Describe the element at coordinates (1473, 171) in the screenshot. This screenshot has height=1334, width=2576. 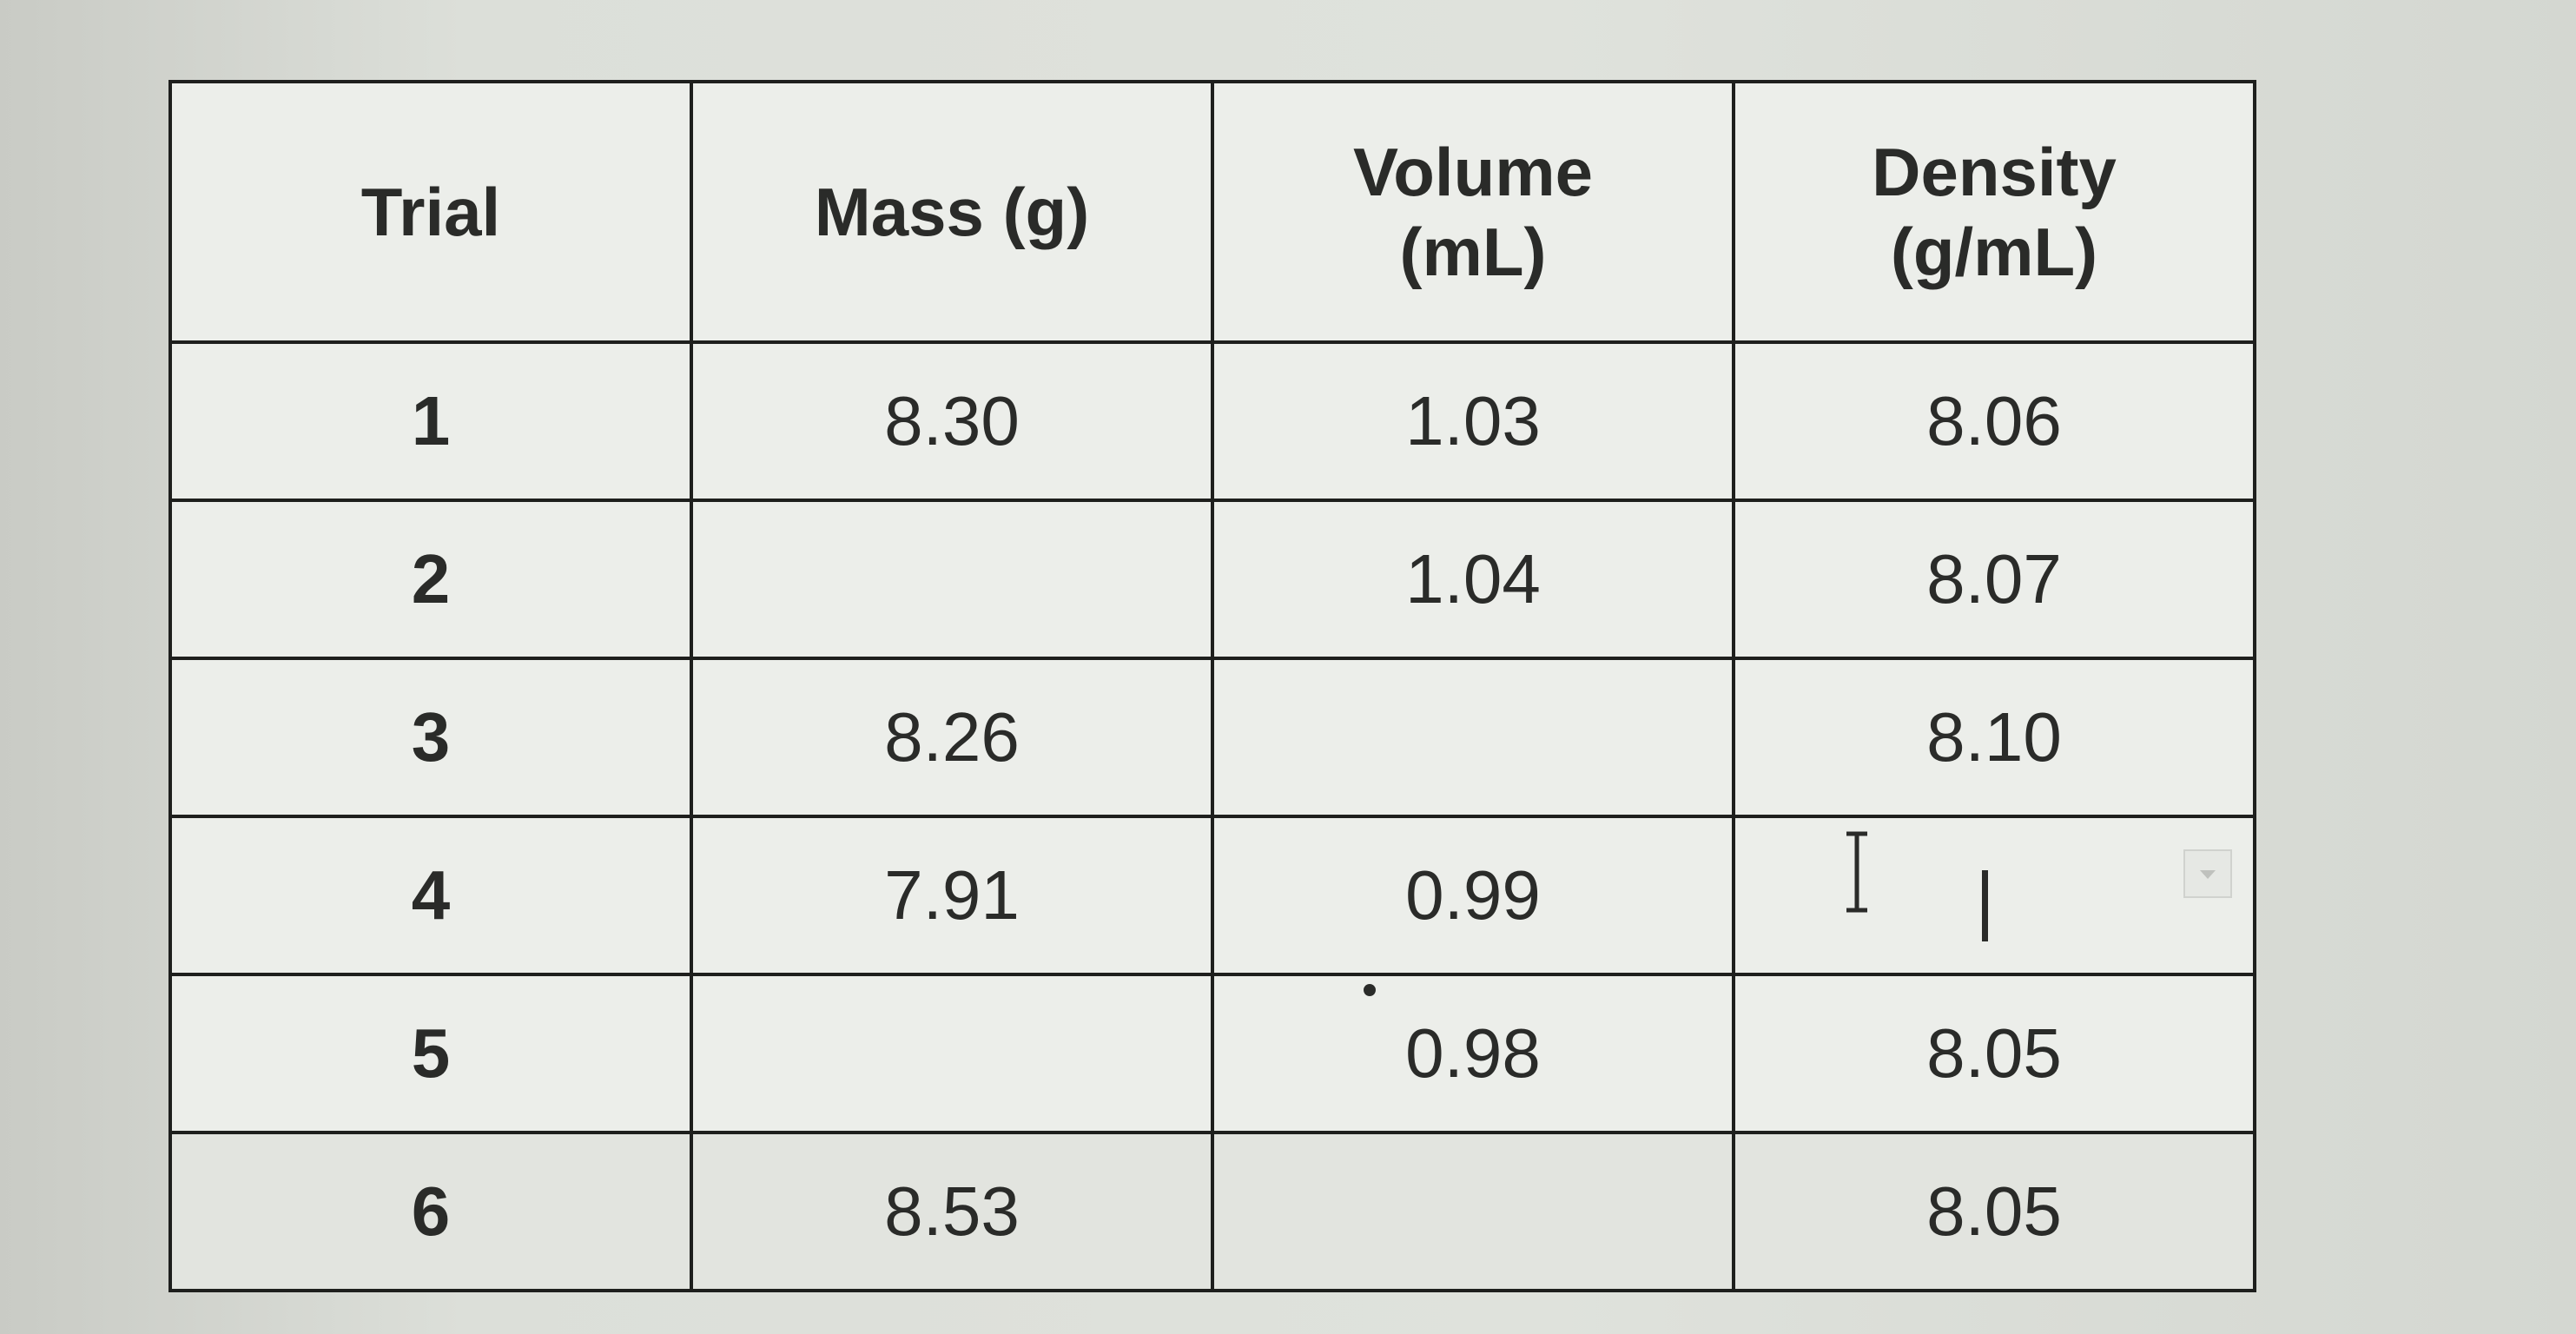
I see `header-volume-label: Volume` at that location.